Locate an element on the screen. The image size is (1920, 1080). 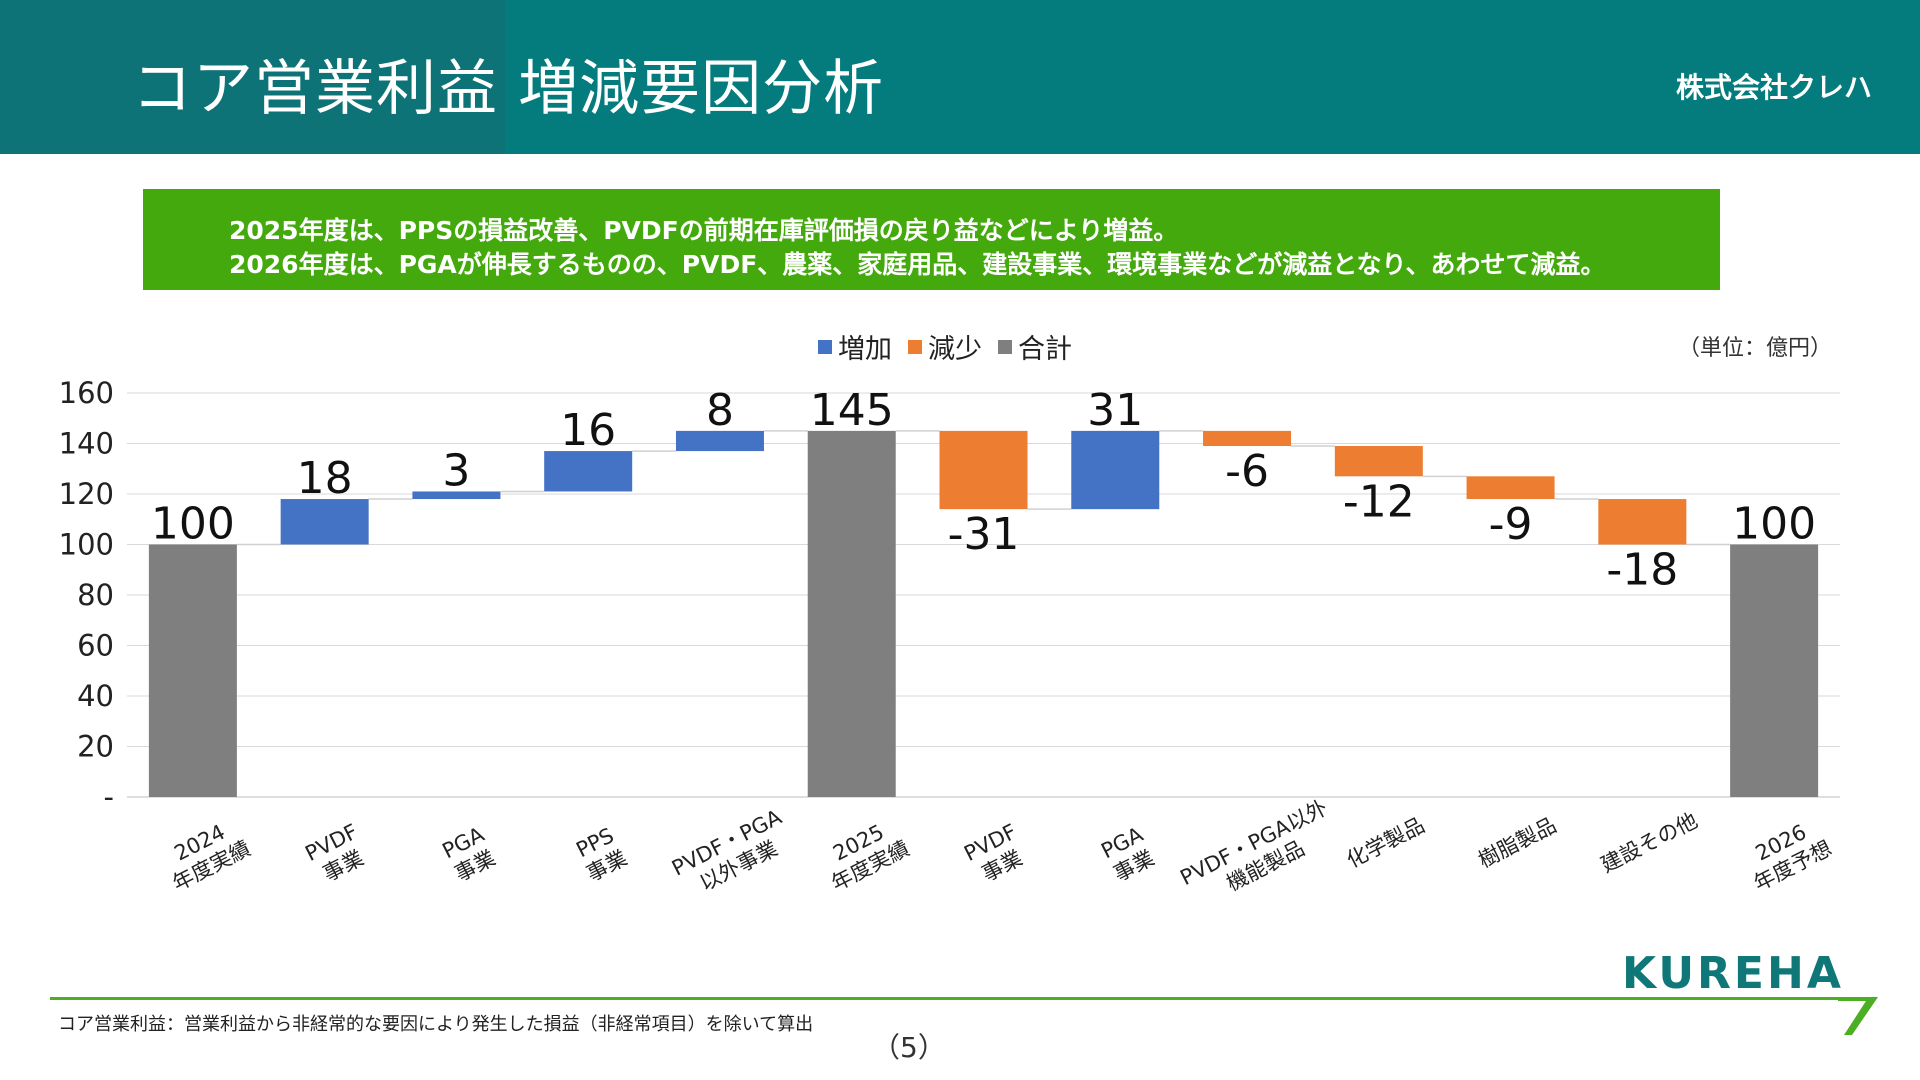
legend-label-increase: 増加 is located at coordinates (865, 349).